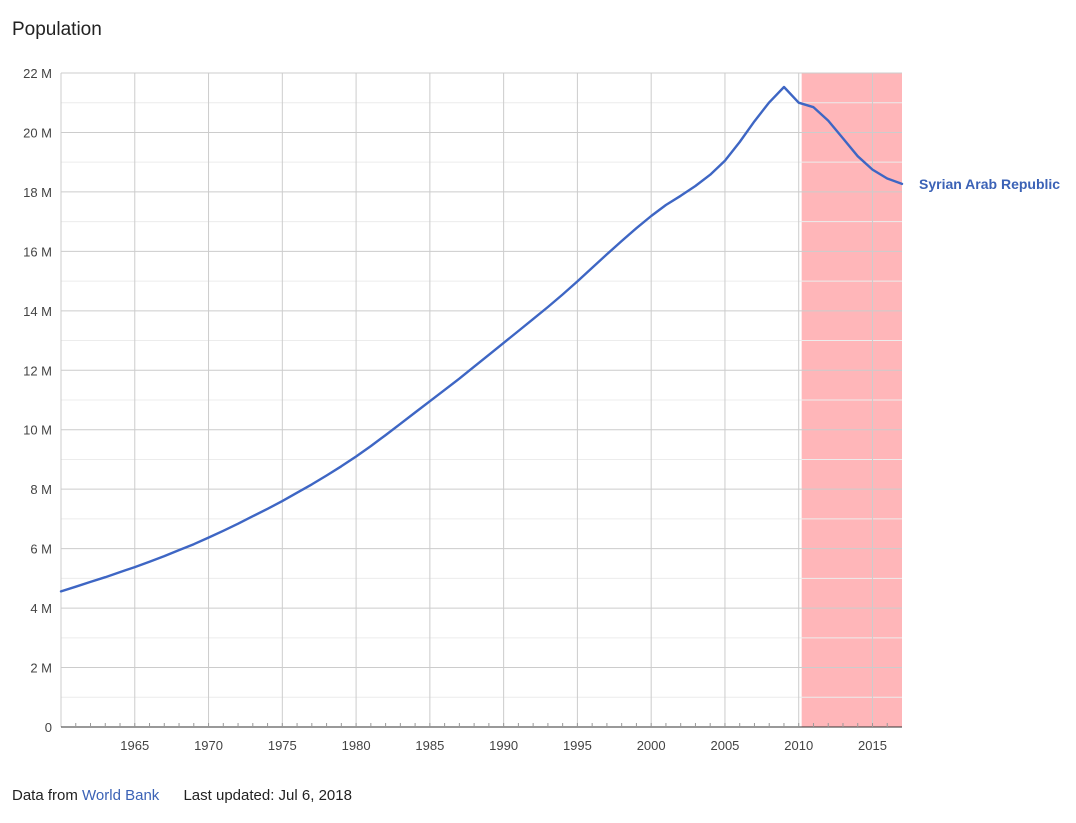  What do you see at coordinates (41, 489) in the screenshot?
I see `y-tick-label: 8 M` at bounding box center [41, 489].